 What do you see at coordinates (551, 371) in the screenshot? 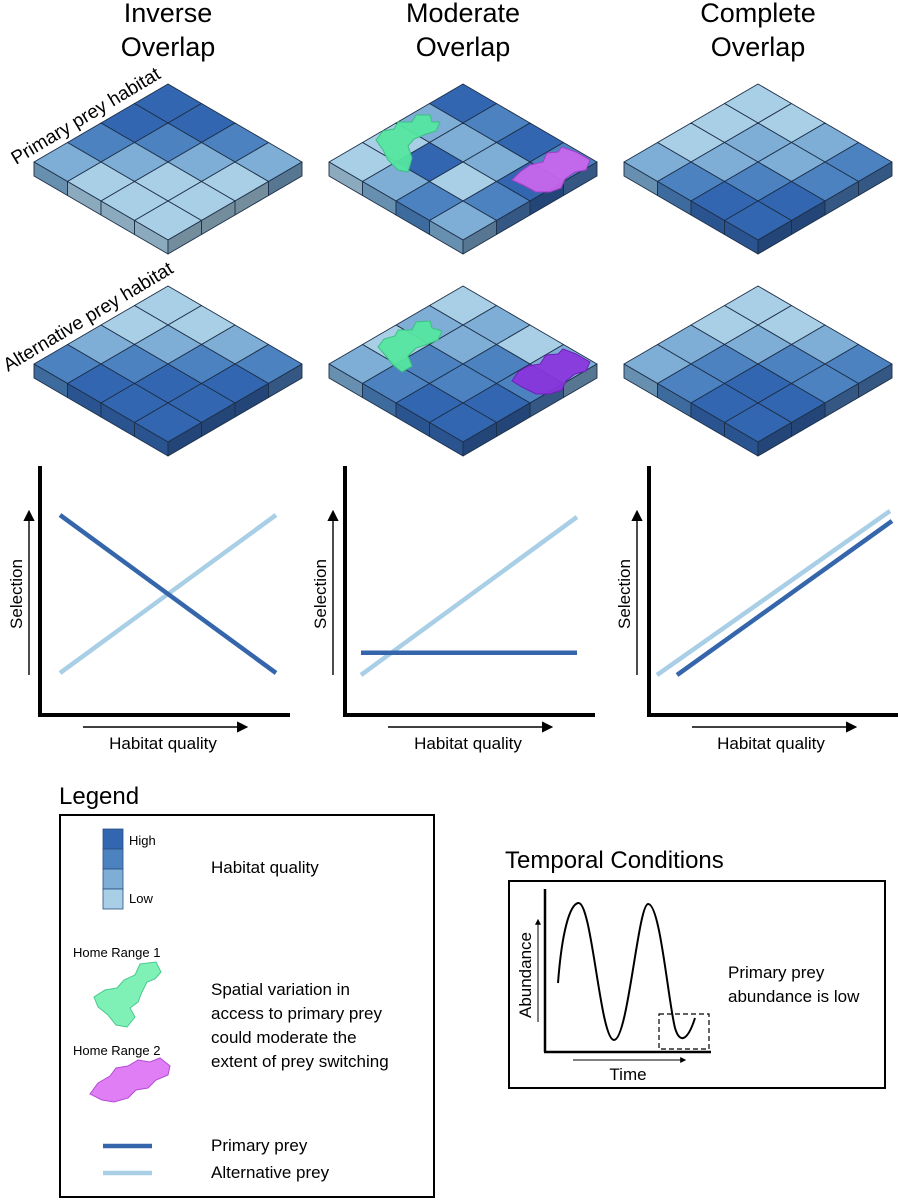
I see `home-range-2-alternative-grid` at bounding box center [551, 371].